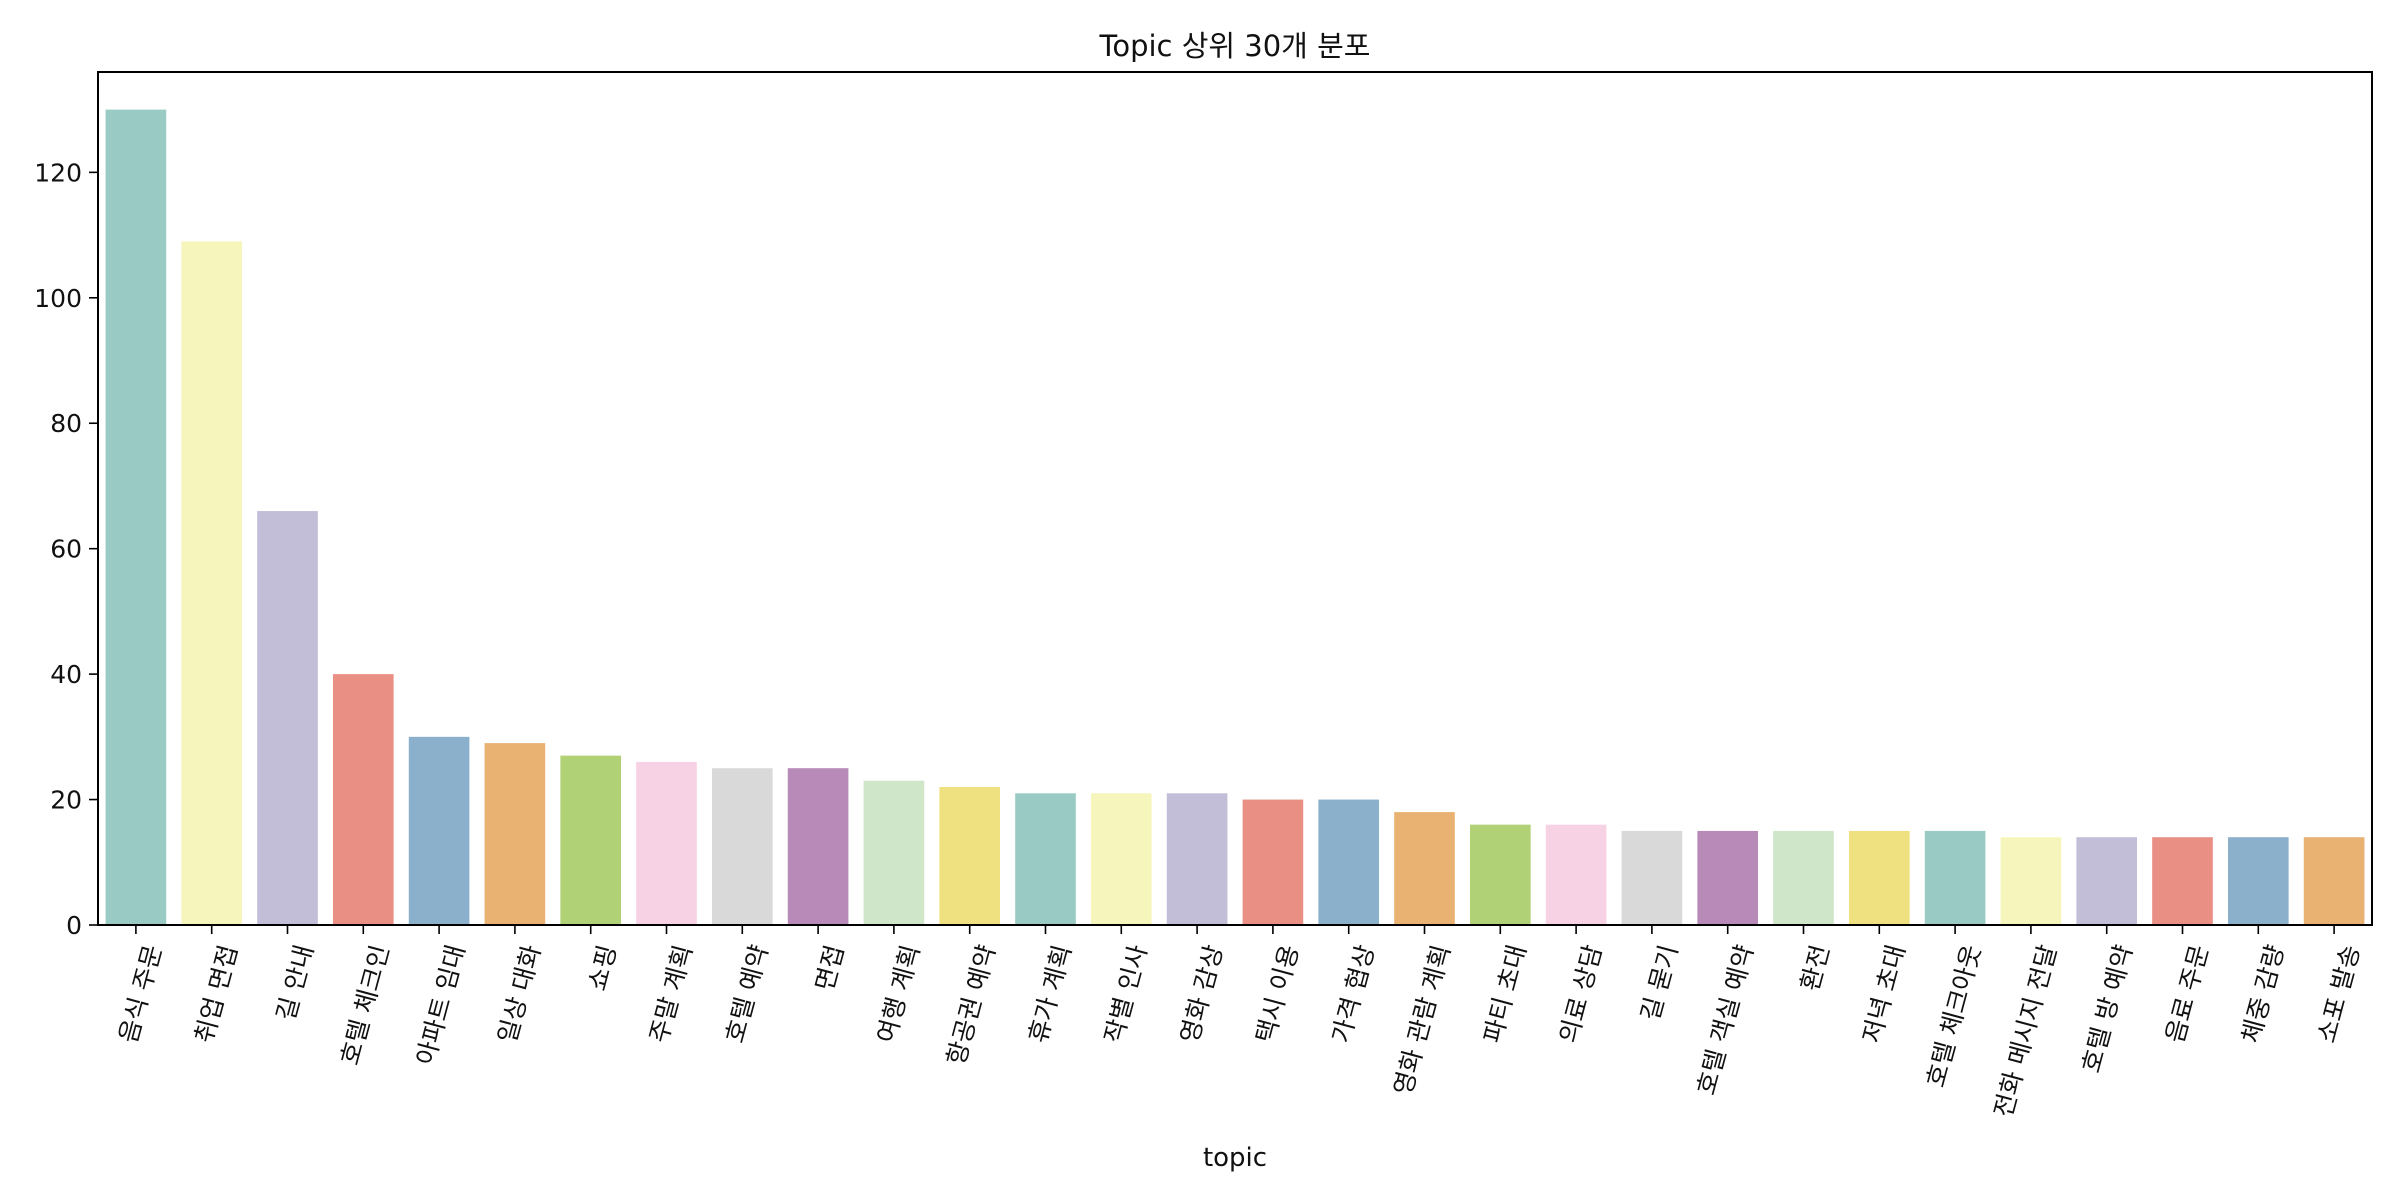 This screenshot has height=1200, width=2400. Describe the element at coordinates (2107, 1009) in the screenshot. I see `x-tick-label-27: 호텔 방 예약` at that location.